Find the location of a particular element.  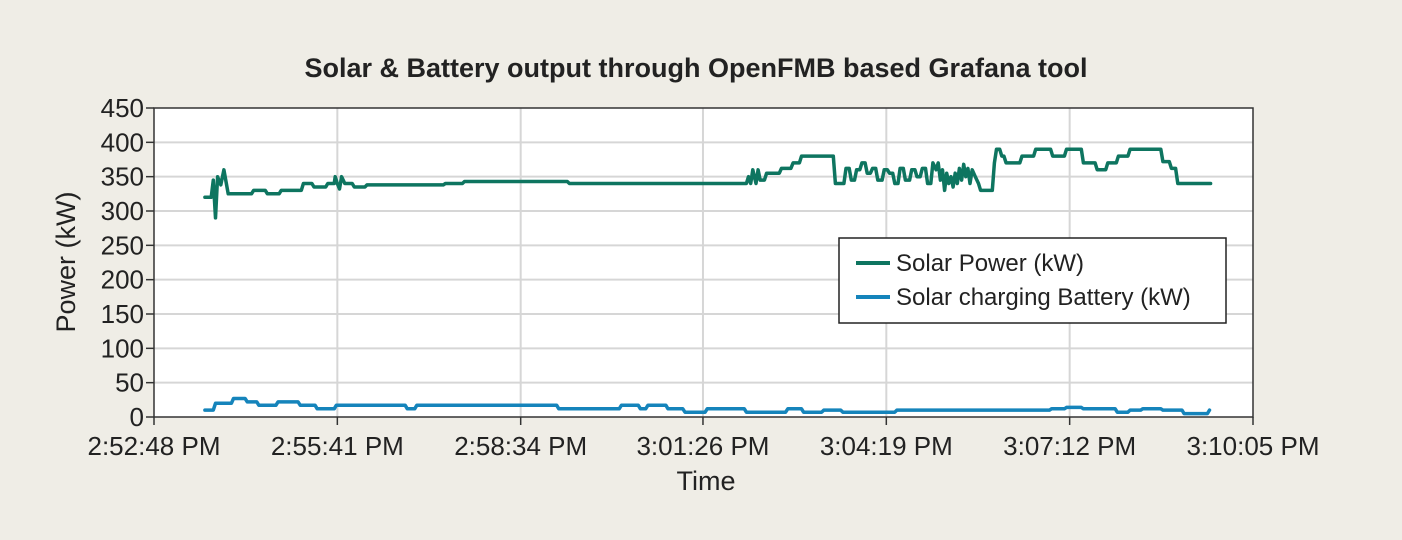

legend-box is located at coordinates (1032, 280).